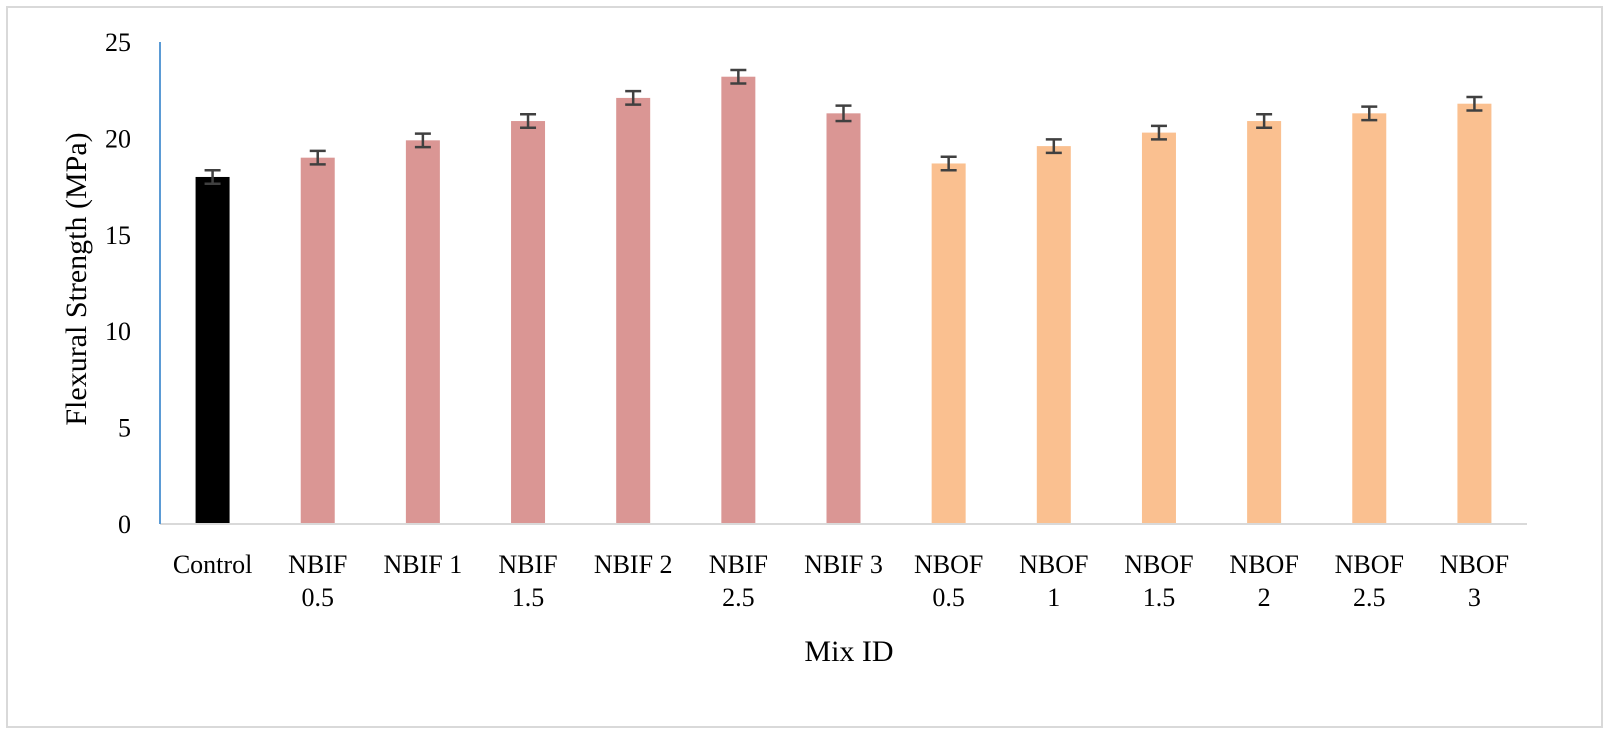  What do you see at coordinates (118, 42) in the screenshot?
I see `y-tick-label-5: 25` at bounding box center [118, 42].